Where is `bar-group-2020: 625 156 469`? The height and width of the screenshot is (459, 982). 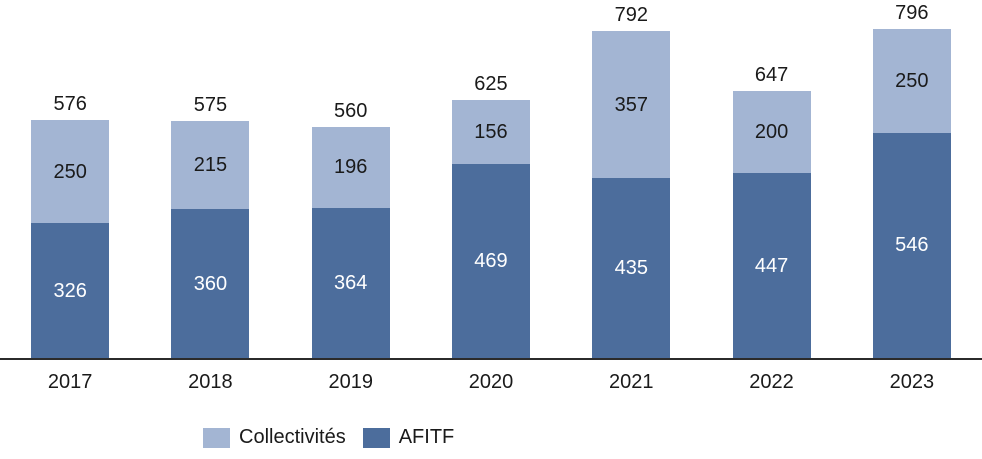 bar-group-2020: 625 156 469 is located at coordinates (491, 179).